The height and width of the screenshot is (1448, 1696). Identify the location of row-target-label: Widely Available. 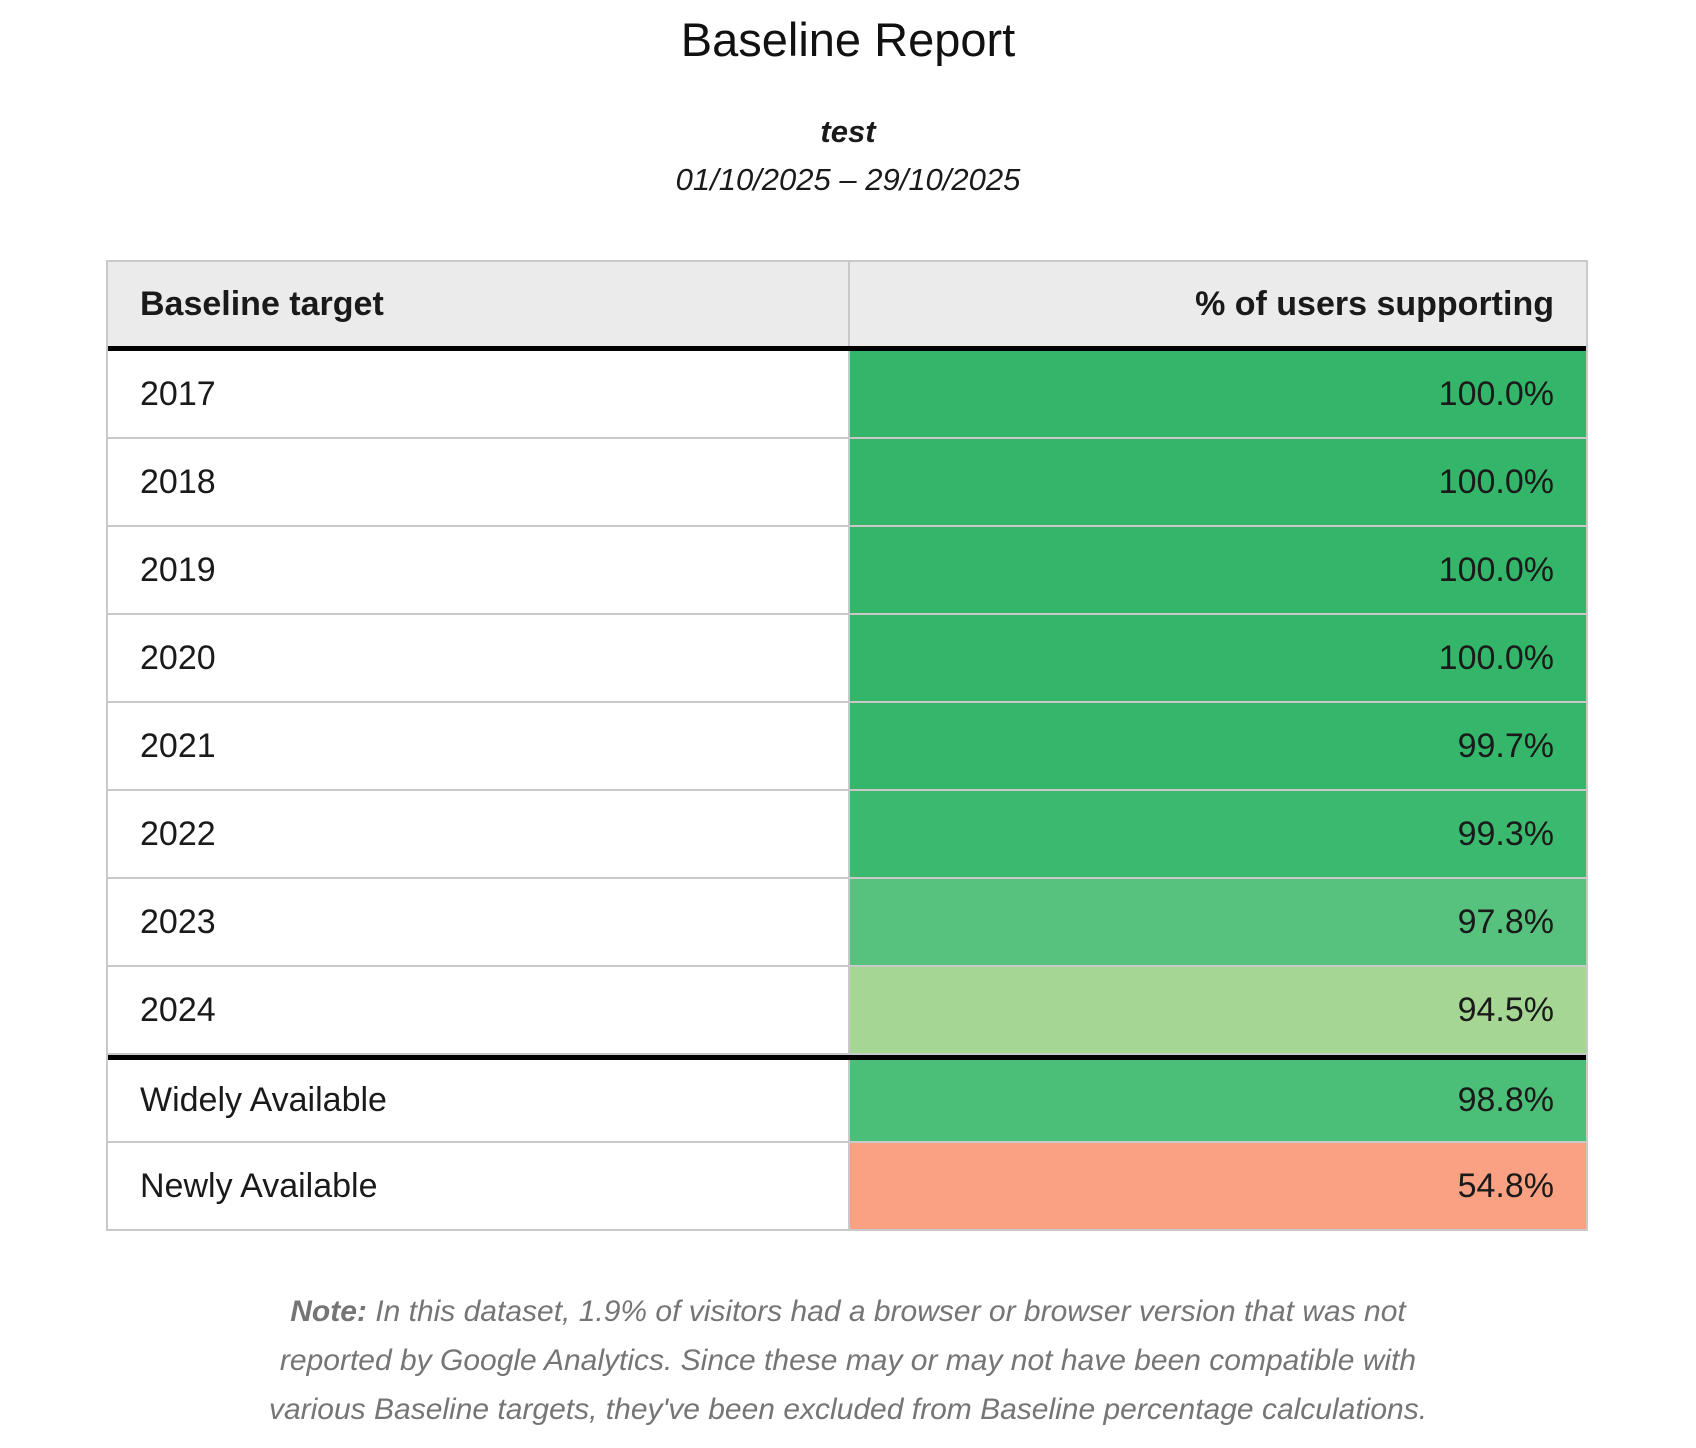
(479, 1101).